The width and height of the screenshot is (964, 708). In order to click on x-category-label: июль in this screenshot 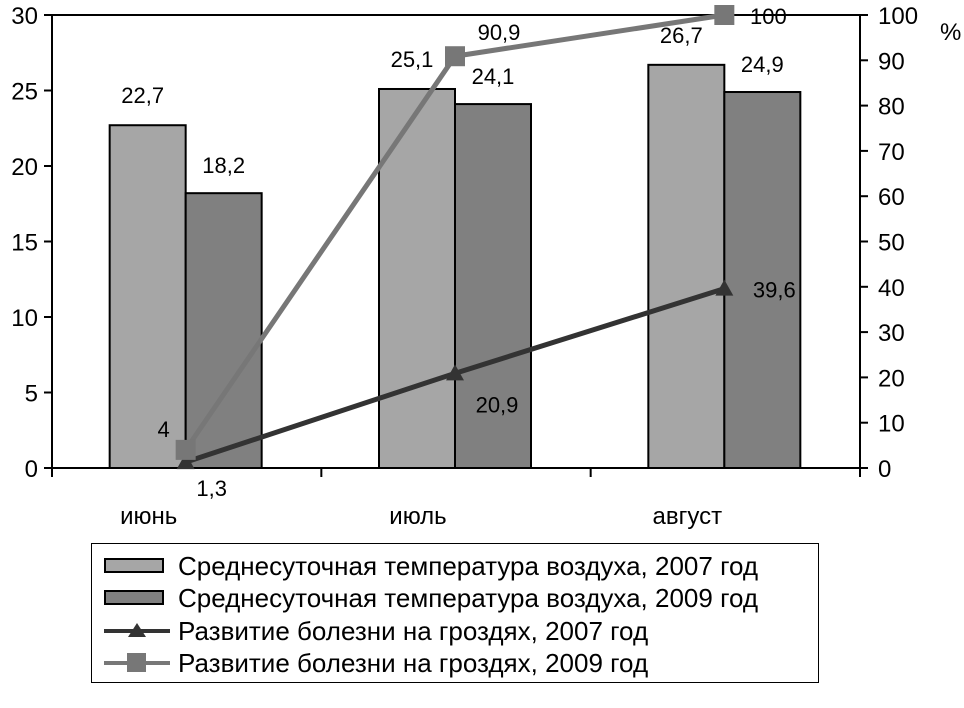, I will do `click(417, 516)`.